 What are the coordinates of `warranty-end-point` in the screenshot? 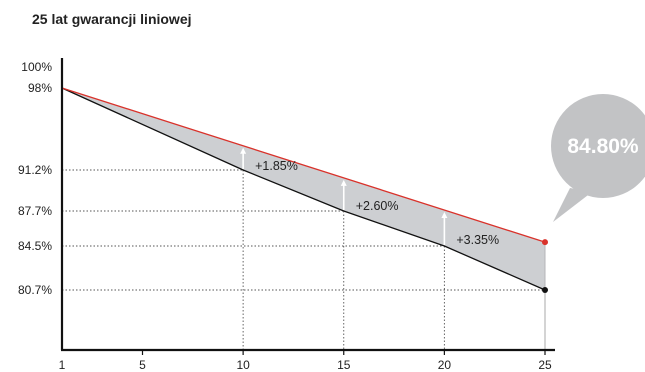 It's located at (545, 242).